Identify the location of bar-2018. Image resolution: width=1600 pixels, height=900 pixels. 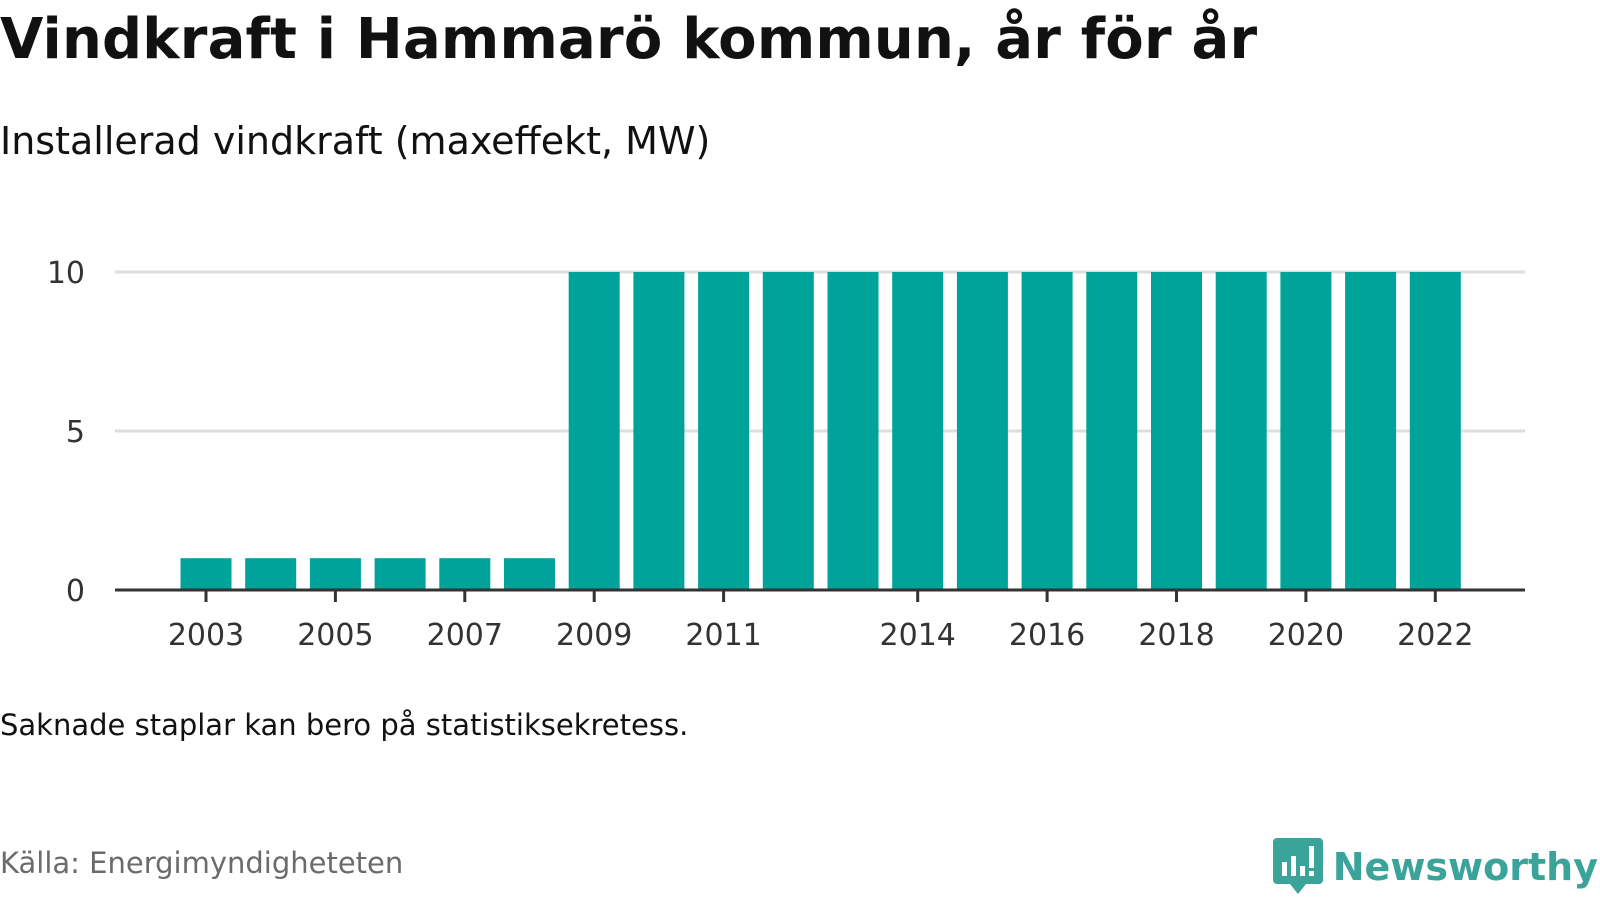
(1176, 431).